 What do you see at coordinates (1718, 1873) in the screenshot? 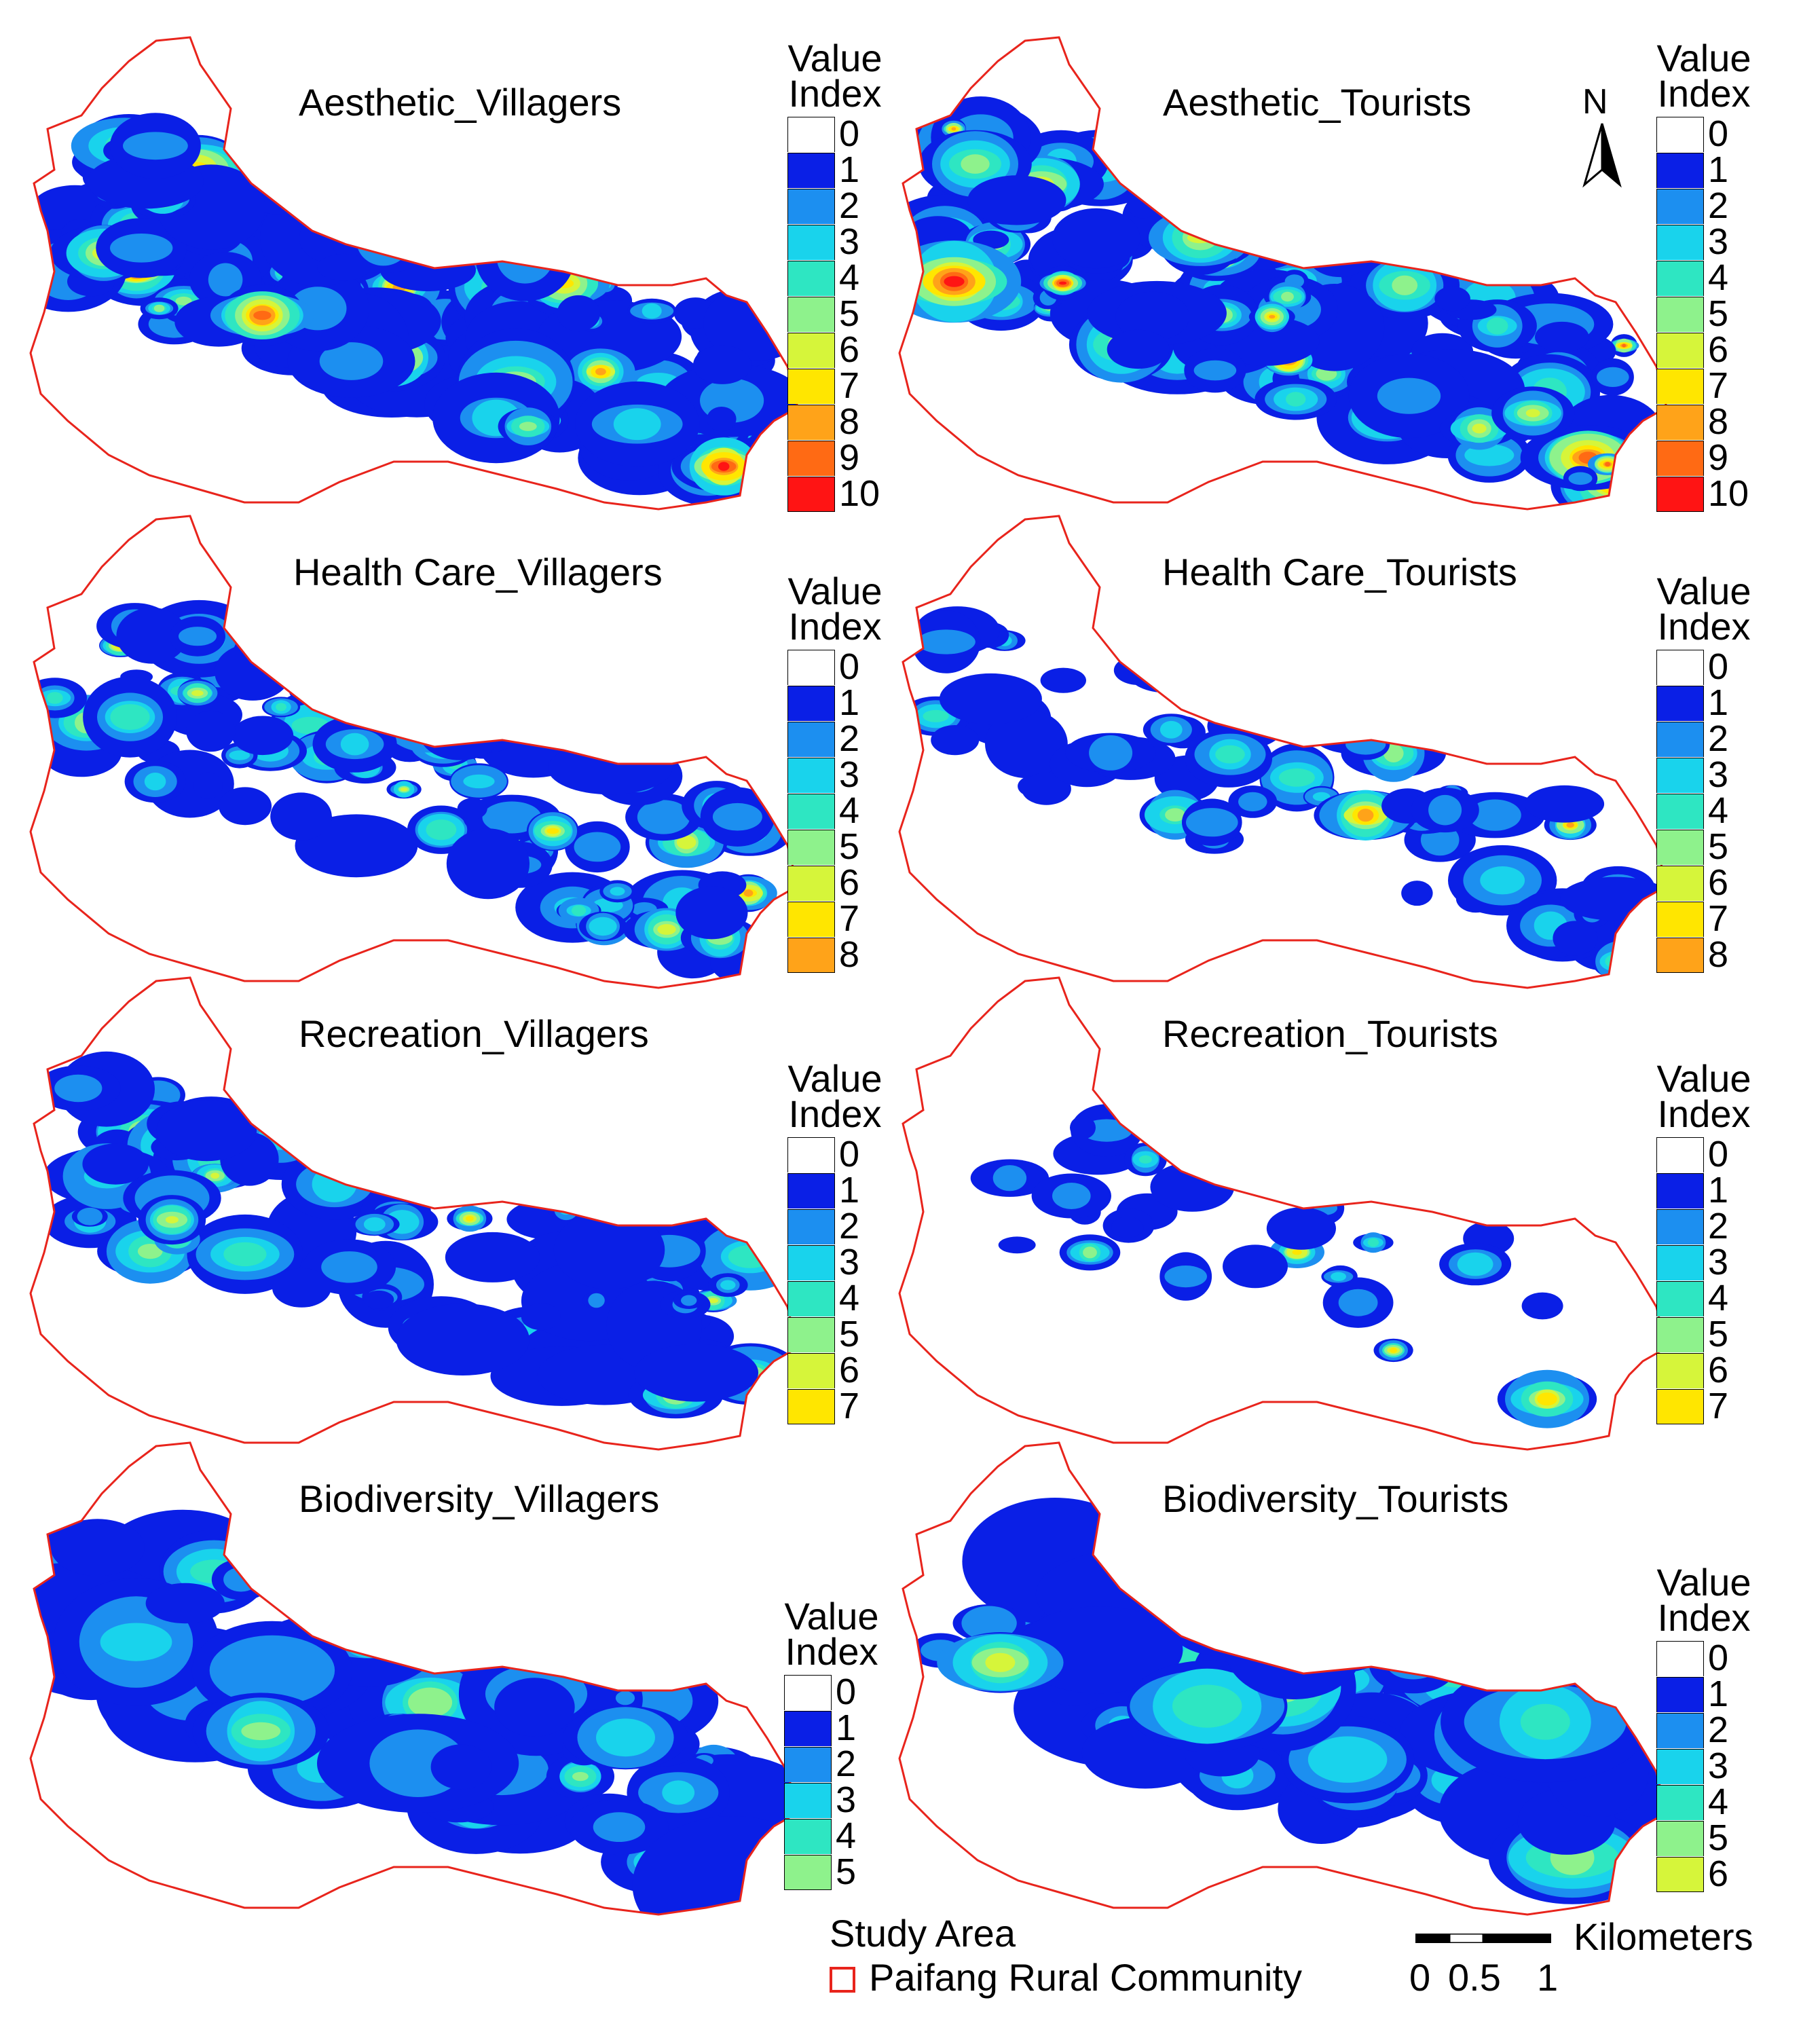
I see `legend-value: 6` at bounding box center [1718, 1873].